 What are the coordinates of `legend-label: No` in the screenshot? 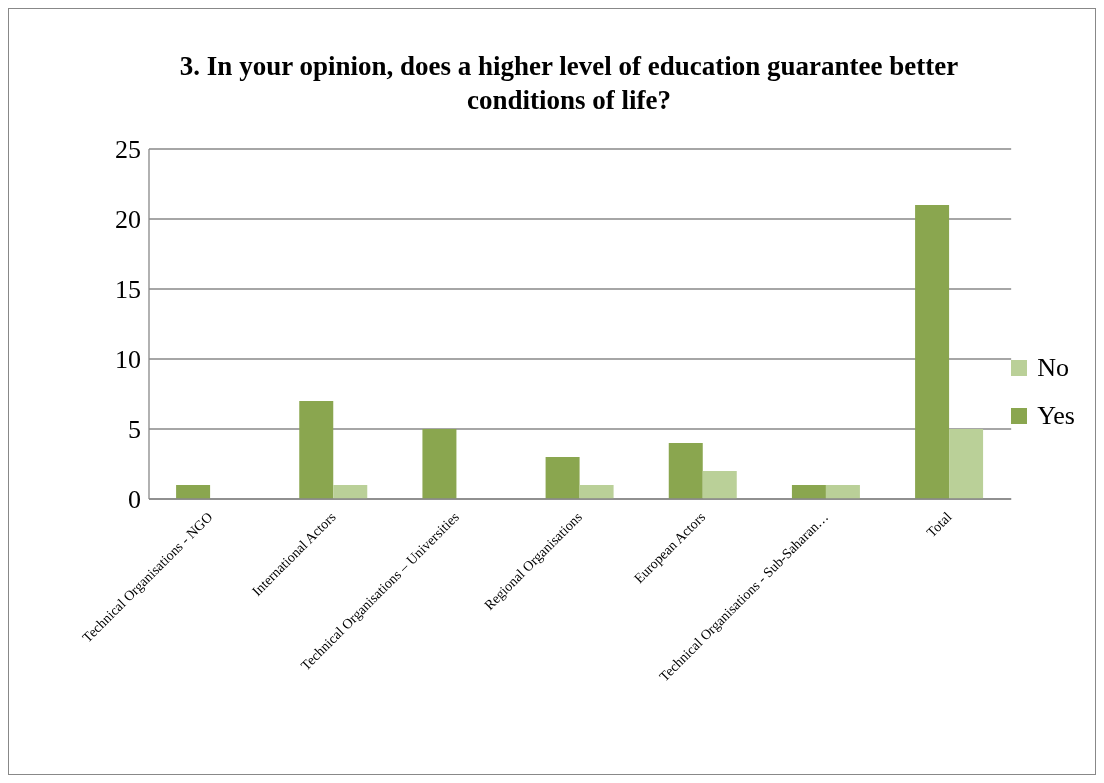 It's located at (1053, 367).